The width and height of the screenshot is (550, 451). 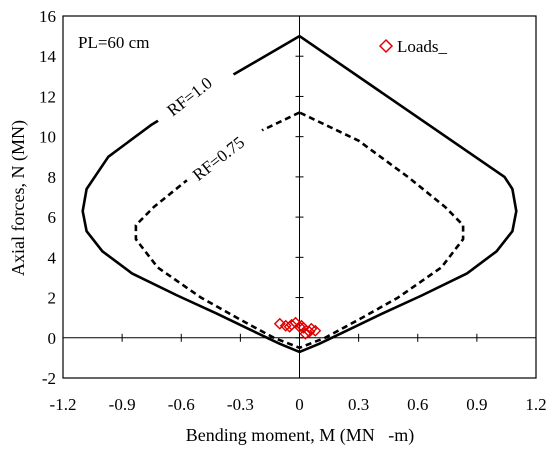 I want to click on y-tick-label: -2, so click(x=49, y=378).